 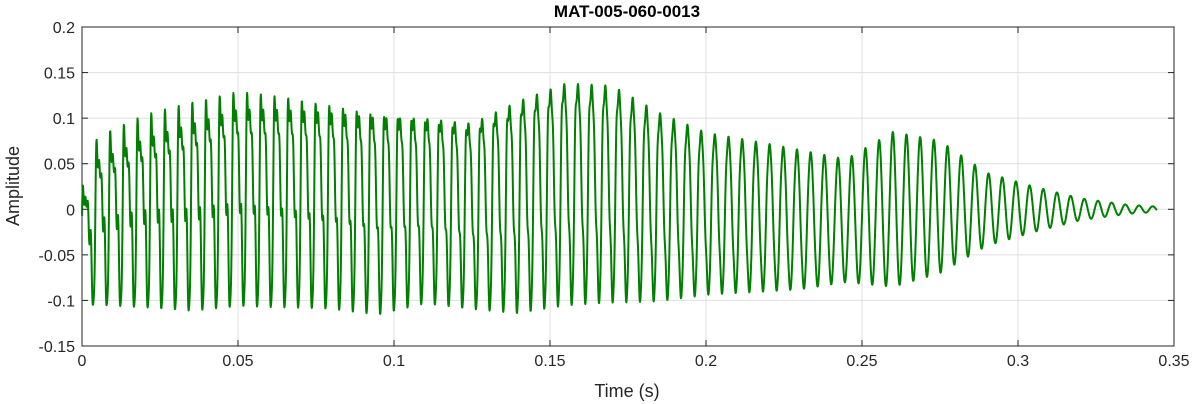 I want to click on y-tick-label-5: 0.1, so click(x=64, y=119).